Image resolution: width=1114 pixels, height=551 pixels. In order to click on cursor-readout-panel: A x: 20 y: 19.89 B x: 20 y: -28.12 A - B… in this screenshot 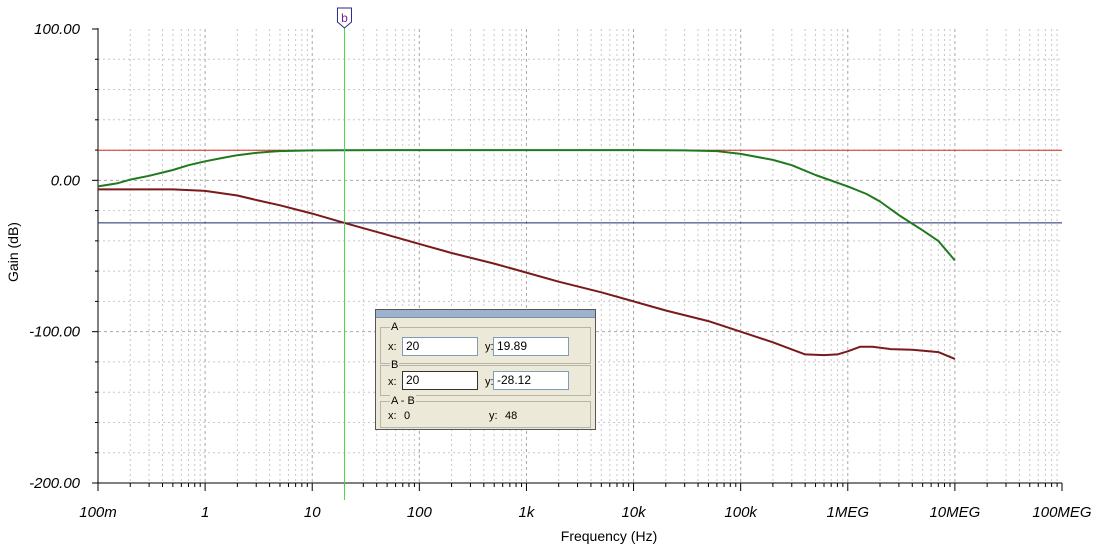, I will do `click(485, 369)`.